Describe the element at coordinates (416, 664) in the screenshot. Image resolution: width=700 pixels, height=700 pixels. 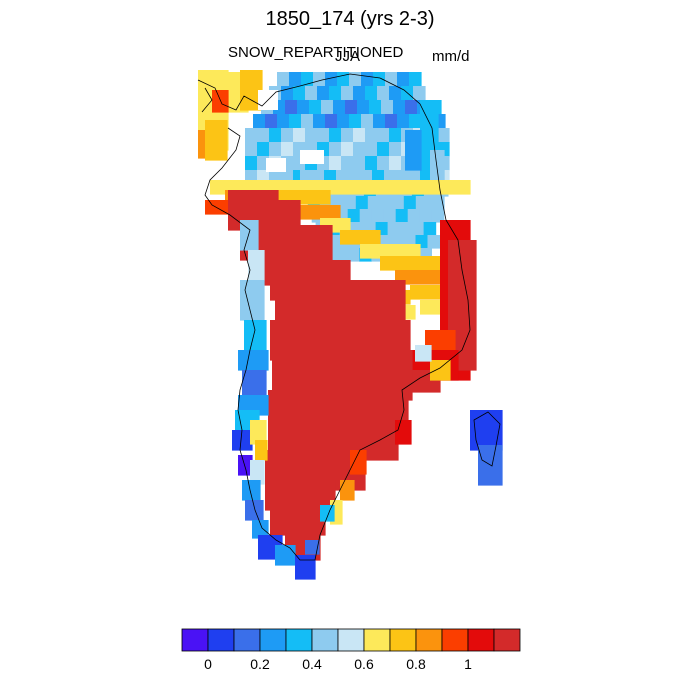
I see `colorbar-tick-label: 0.8` at that location.